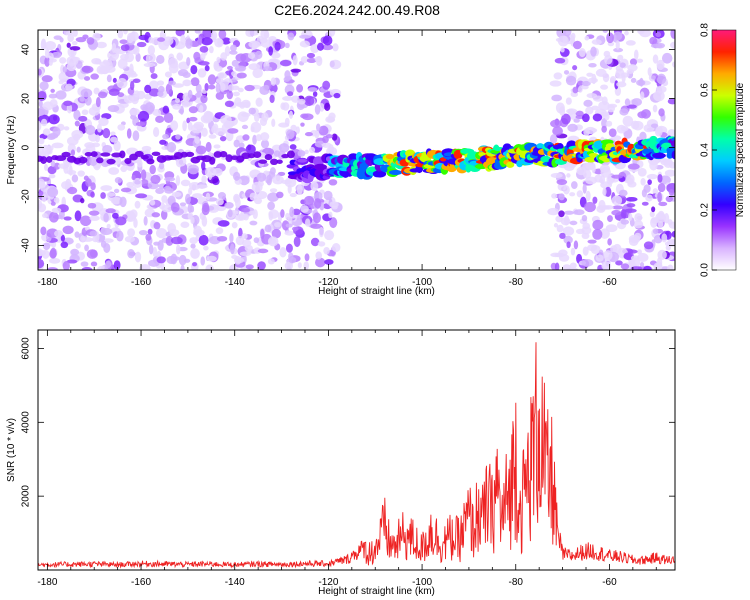 The image size is (750, 600). Describe the element at coordinates (705, 210) in the screenshot. I see `colorbar-tick-label: 0.2` at that location.